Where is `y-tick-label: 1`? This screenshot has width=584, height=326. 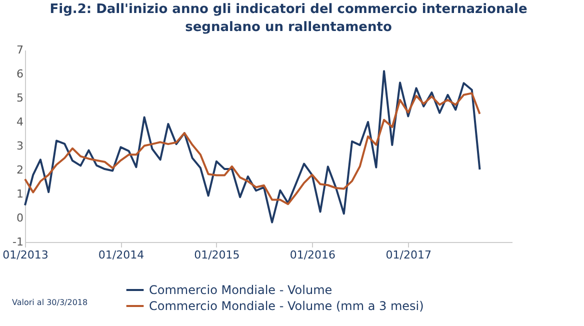
y-tick-label: 1 is located at coordinates (20, 194).